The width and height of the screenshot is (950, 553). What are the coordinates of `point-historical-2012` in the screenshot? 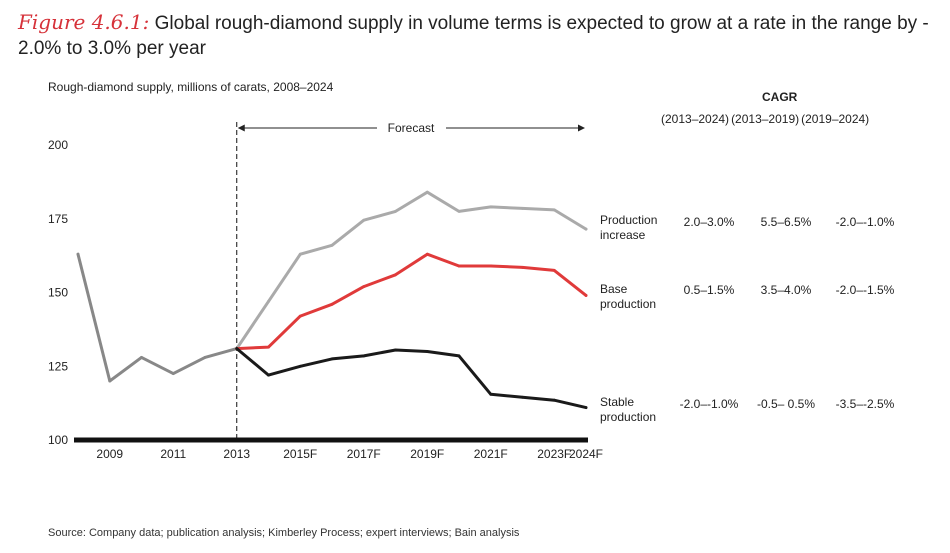 It's located at (205, 357).